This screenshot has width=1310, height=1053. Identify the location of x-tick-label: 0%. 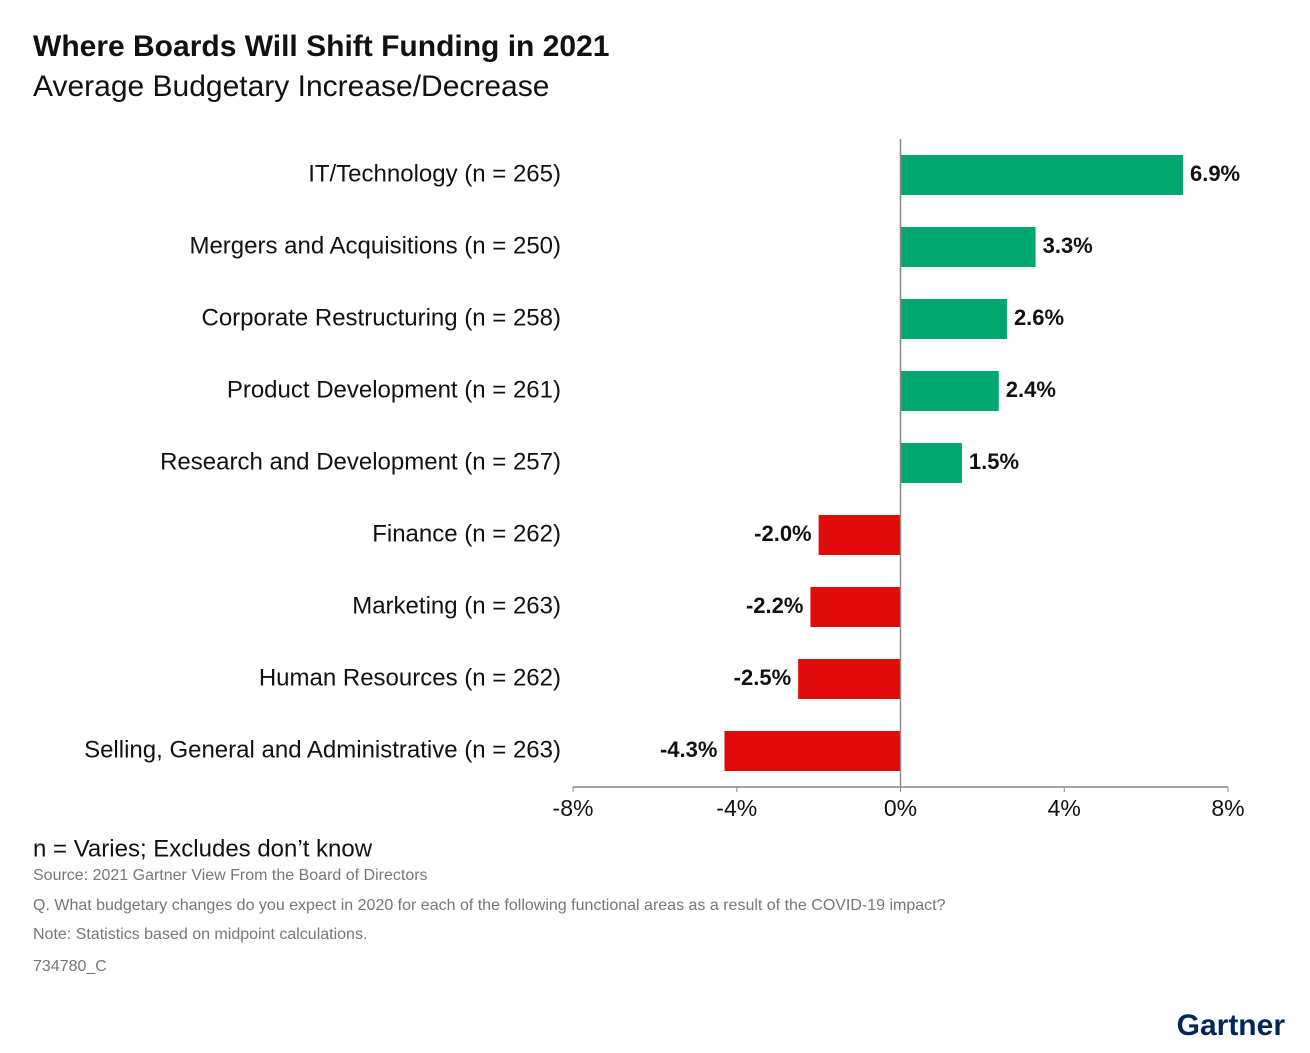
(900, 808).